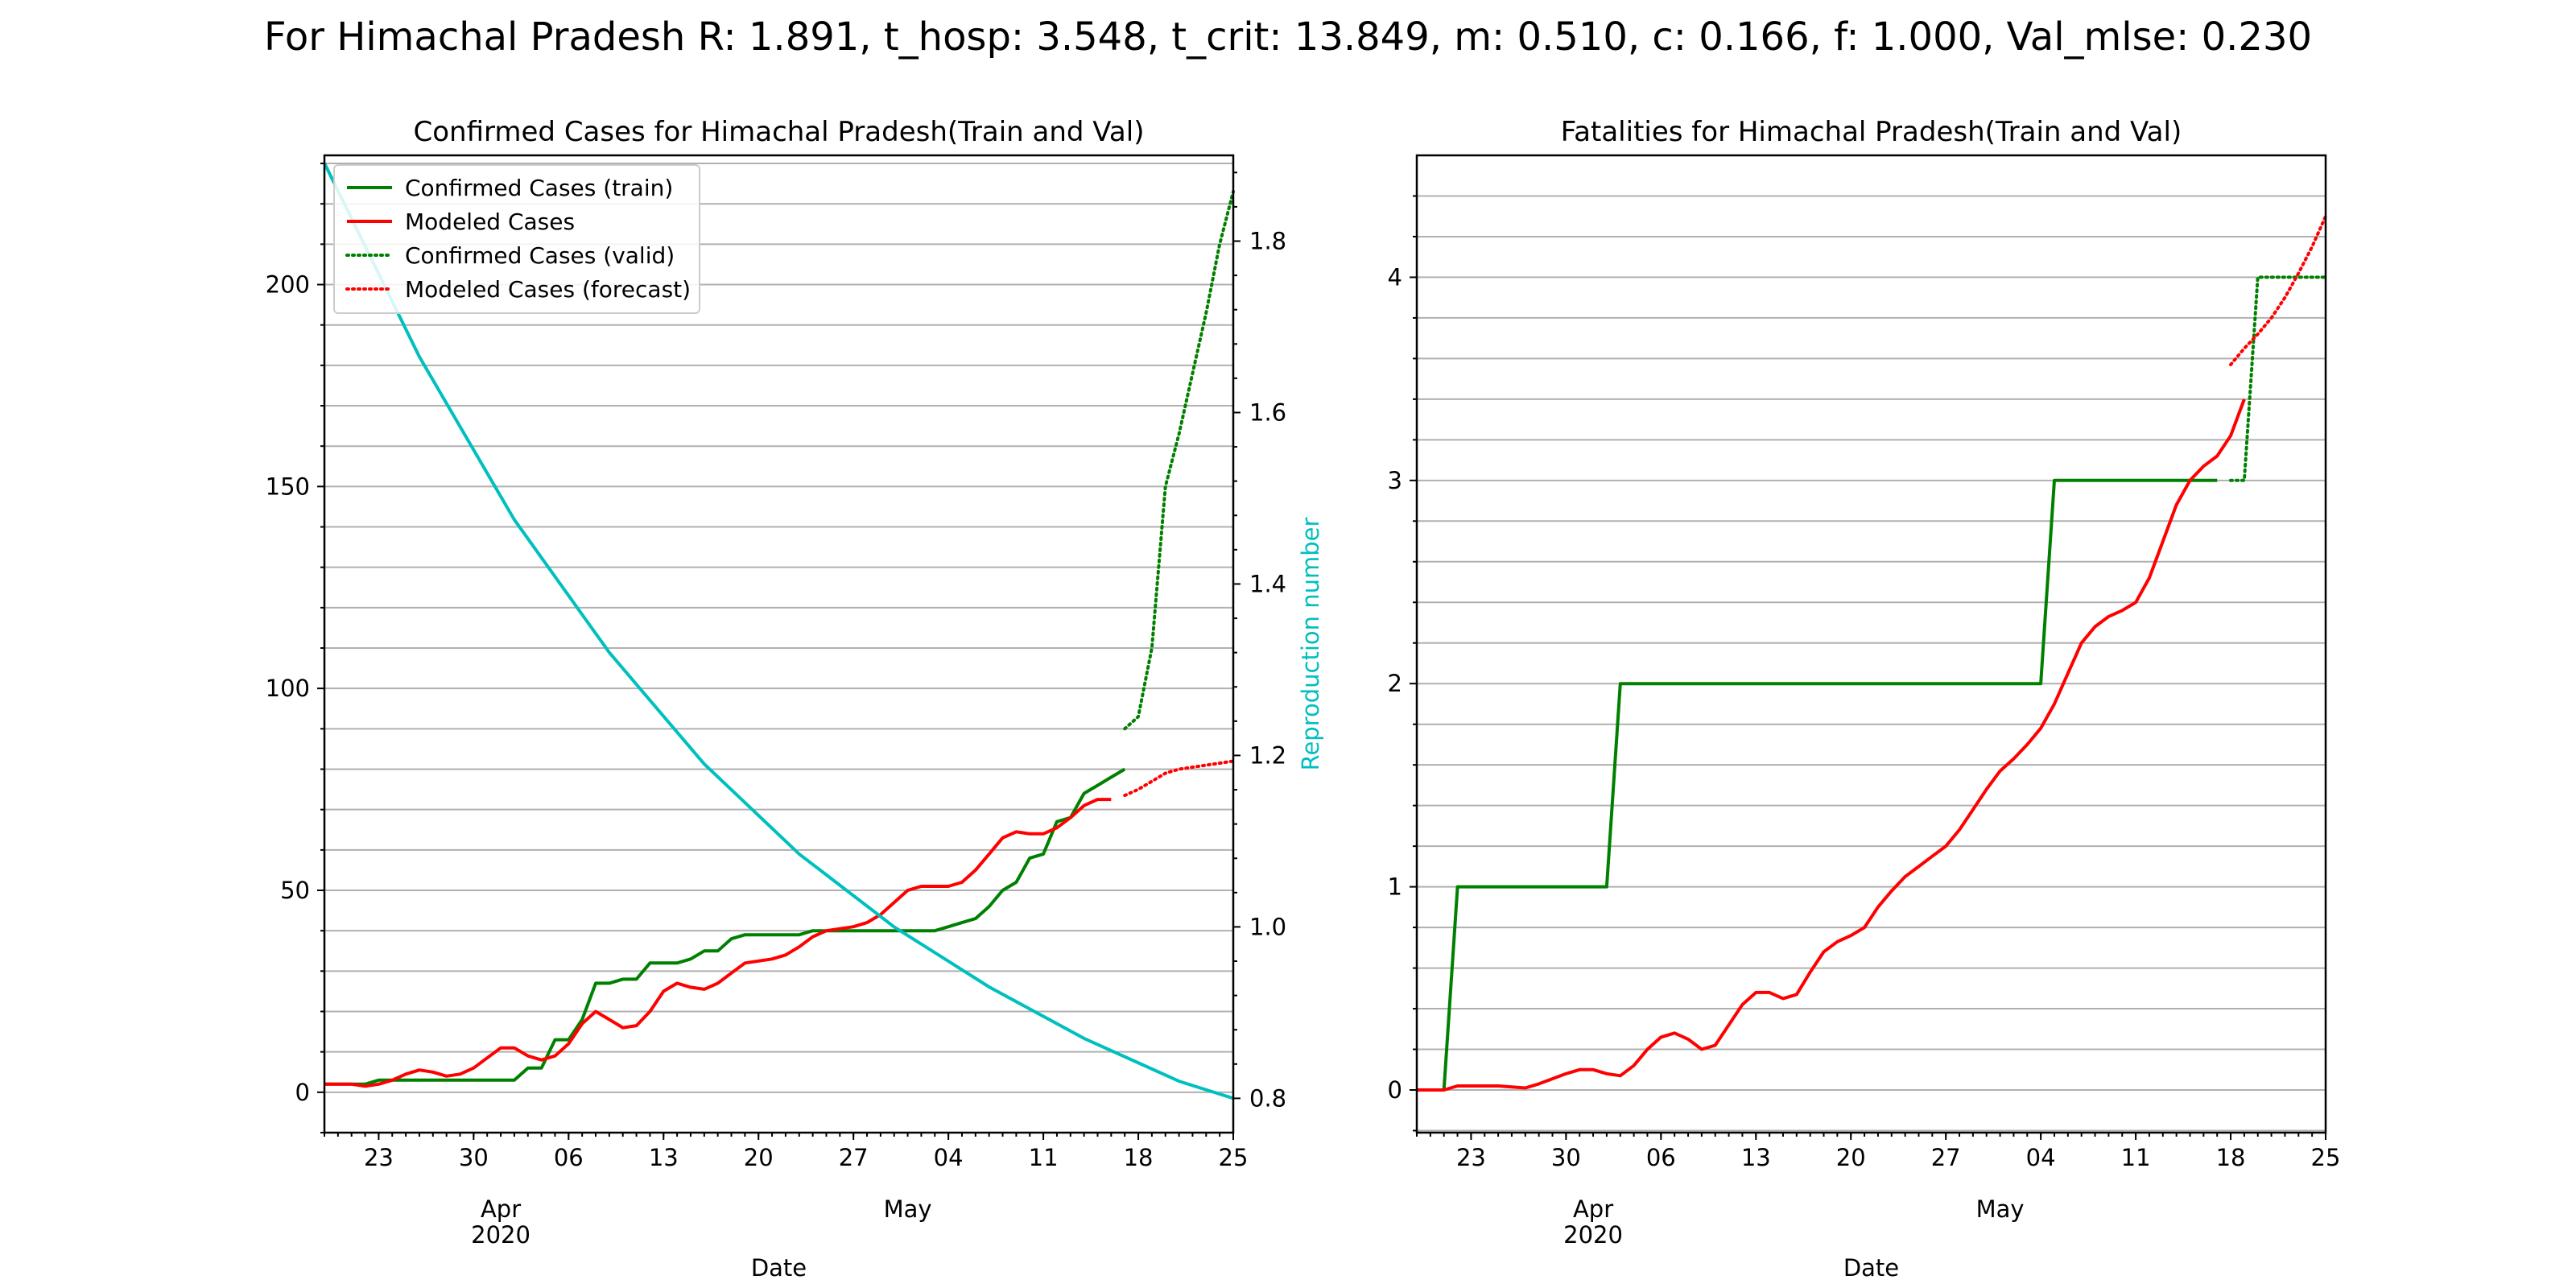 This screenshot has width=2576, height=1288. What do you see at coordinates (1267, 926) in the screenshot?
I see `y2-tick-label: 1.0` at bounding box center [1267, 926].